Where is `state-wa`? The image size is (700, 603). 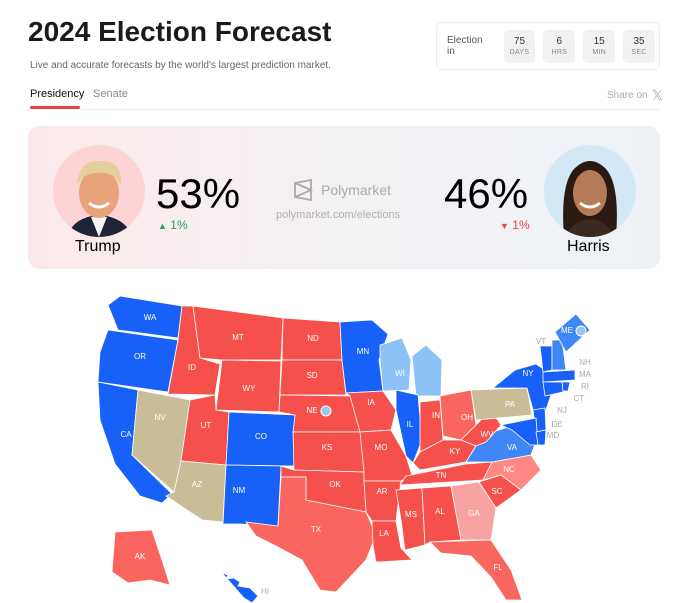 state-wa is located at coordinates (145, 317).